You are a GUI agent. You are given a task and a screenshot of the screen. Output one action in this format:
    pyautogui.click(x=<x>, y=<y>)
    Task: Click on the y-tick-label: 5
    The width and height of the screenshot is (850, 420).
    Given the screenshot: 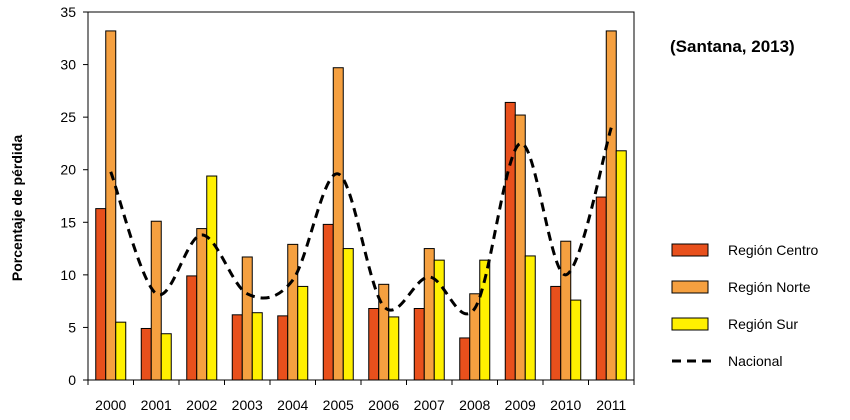 What is the action you would take?
    pyautogui.click(x=72, y=327)
    